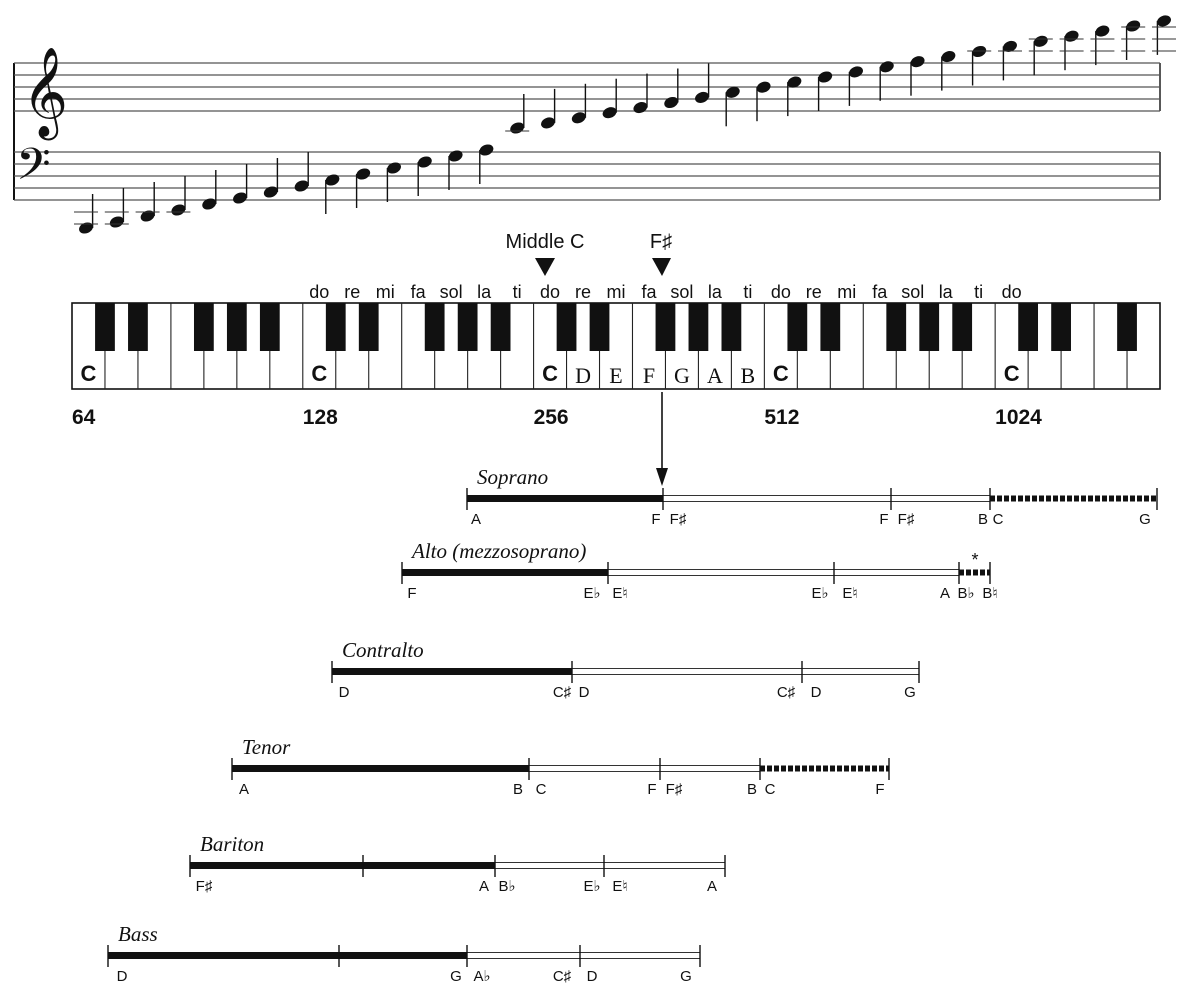  What do you see at coordinates (512, 477) in the screenshot?
I see `voice-name: Soprano` at bounding box center [512, 477].